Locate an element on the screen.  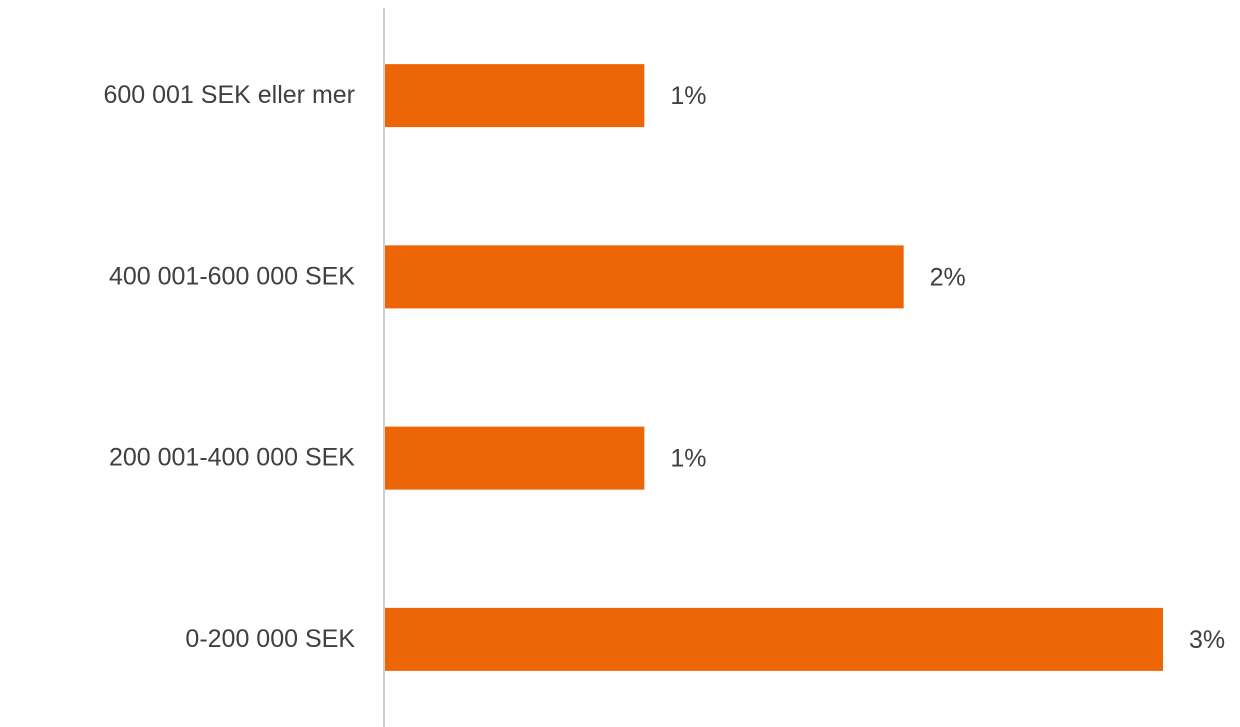
category-label: 600 001 SEK eller mer is located at coordinates (229, 95).